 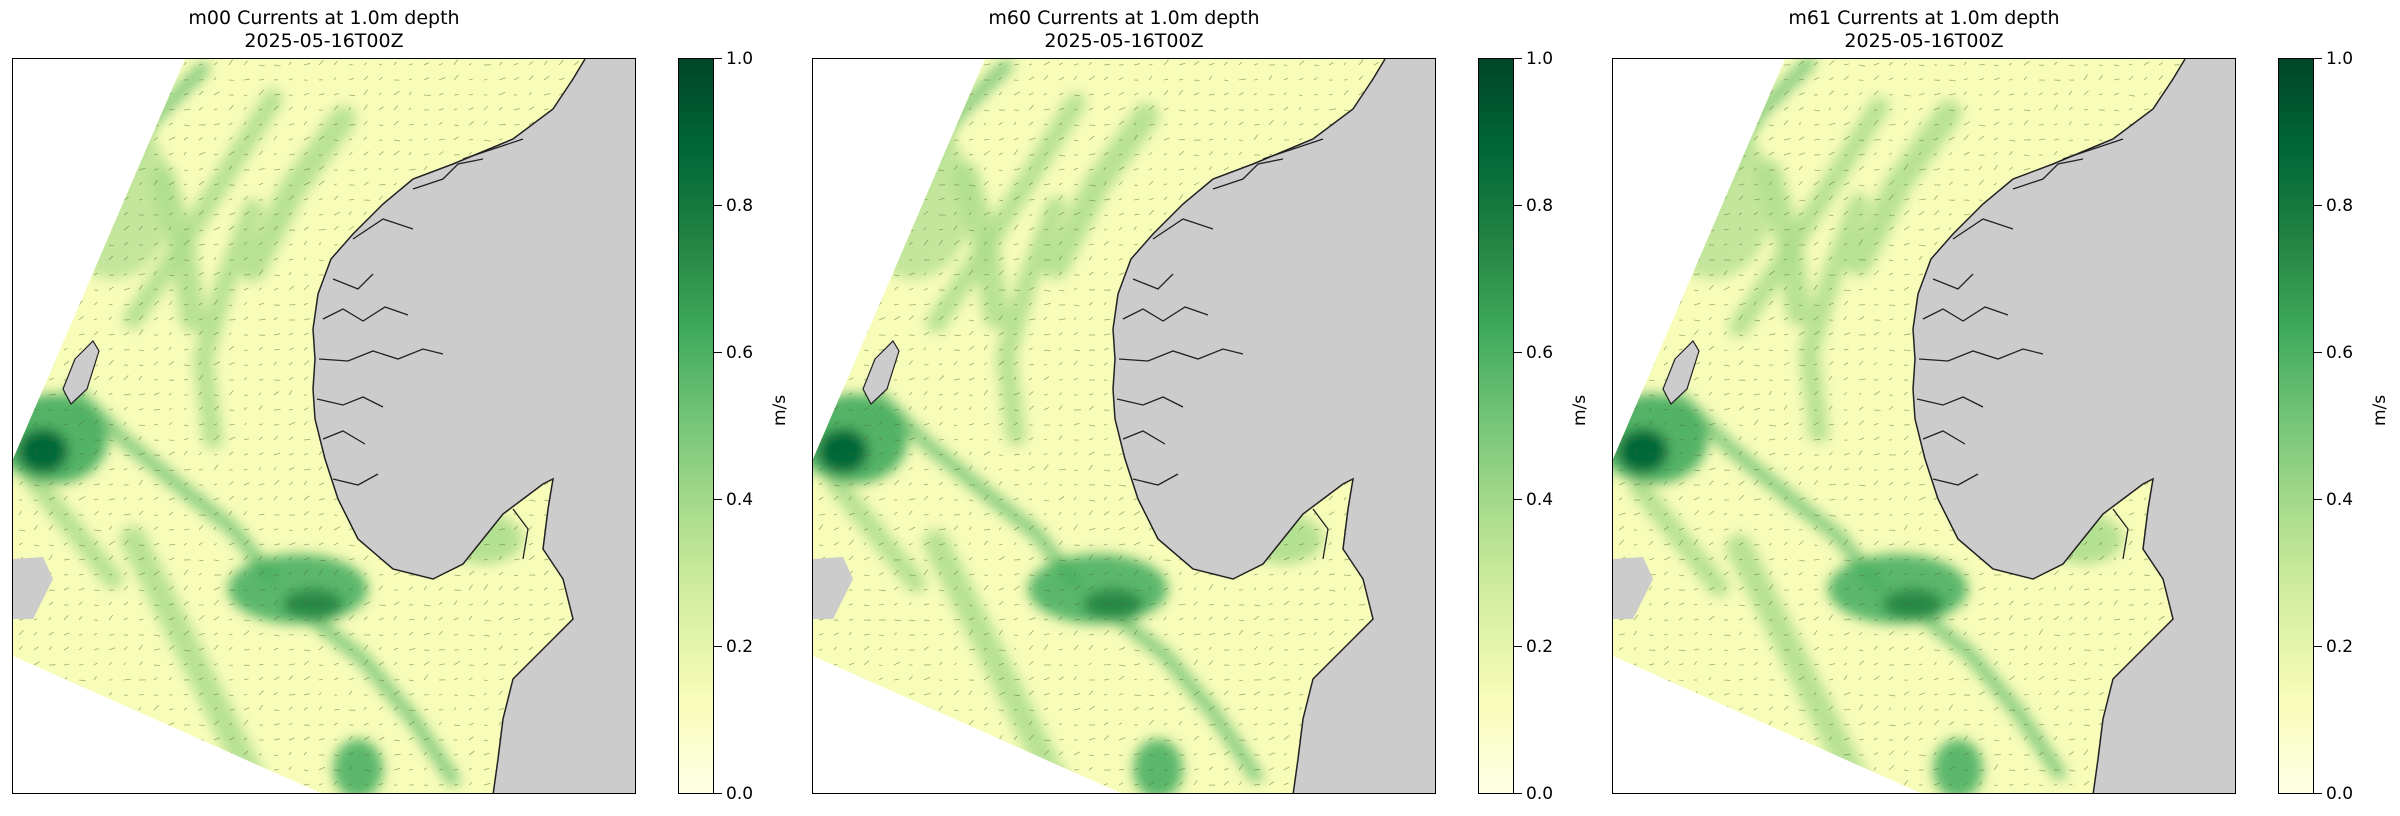 What do you see at coordinates (449, 426) in the screenshot?
I see `coastline` at bounding box center [449, 426].